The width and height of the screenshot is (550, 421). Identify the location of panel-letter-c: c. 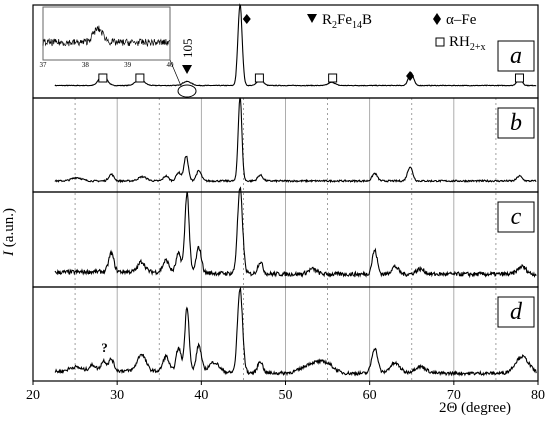
(516, 217).